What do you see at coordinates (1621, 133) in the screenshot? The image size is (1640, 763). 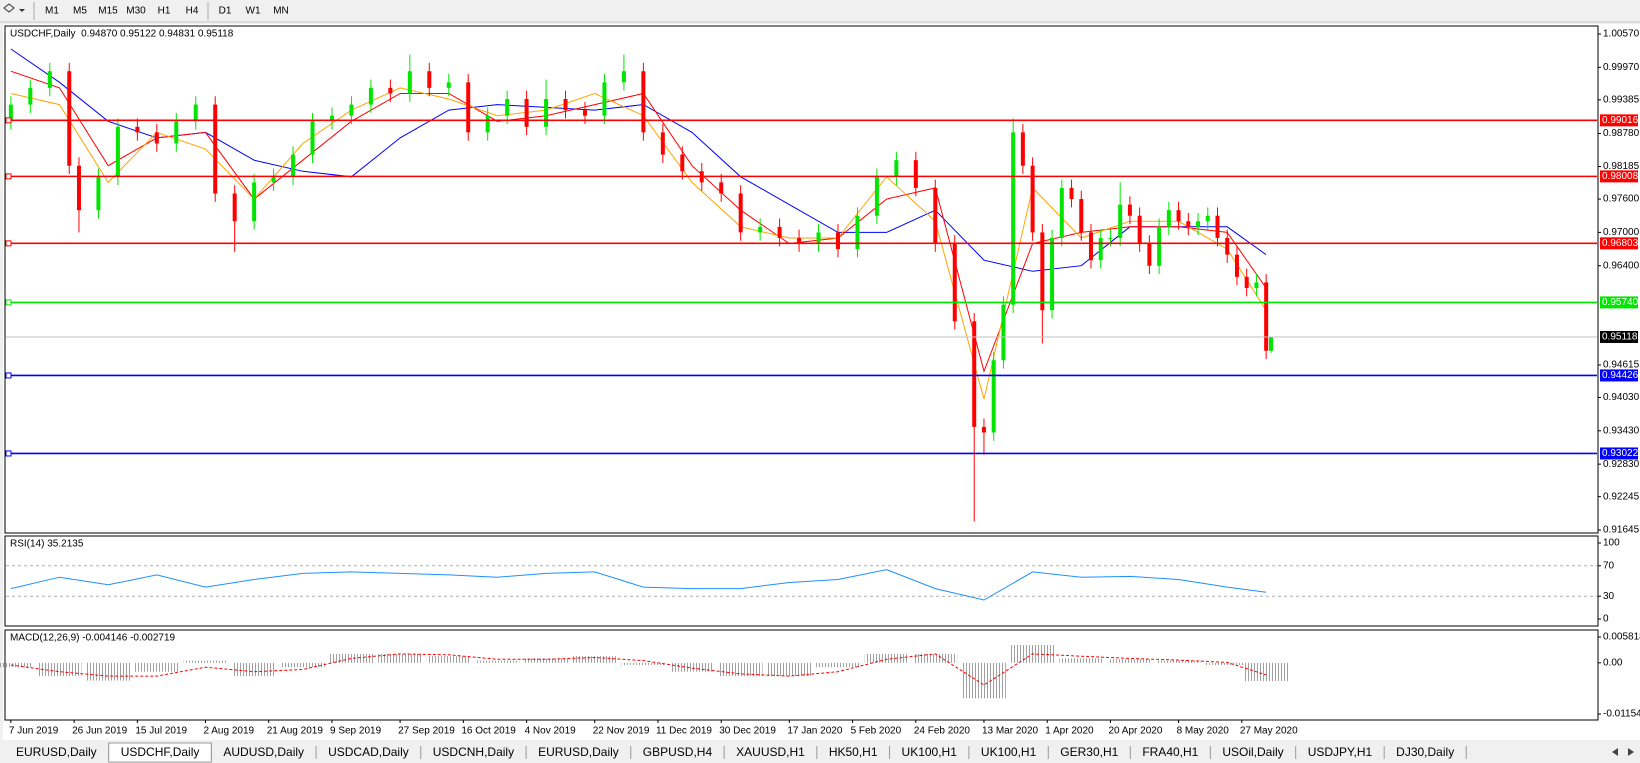 I see `y-tick-label: 0.98780` at bounding box center [1621, 133].